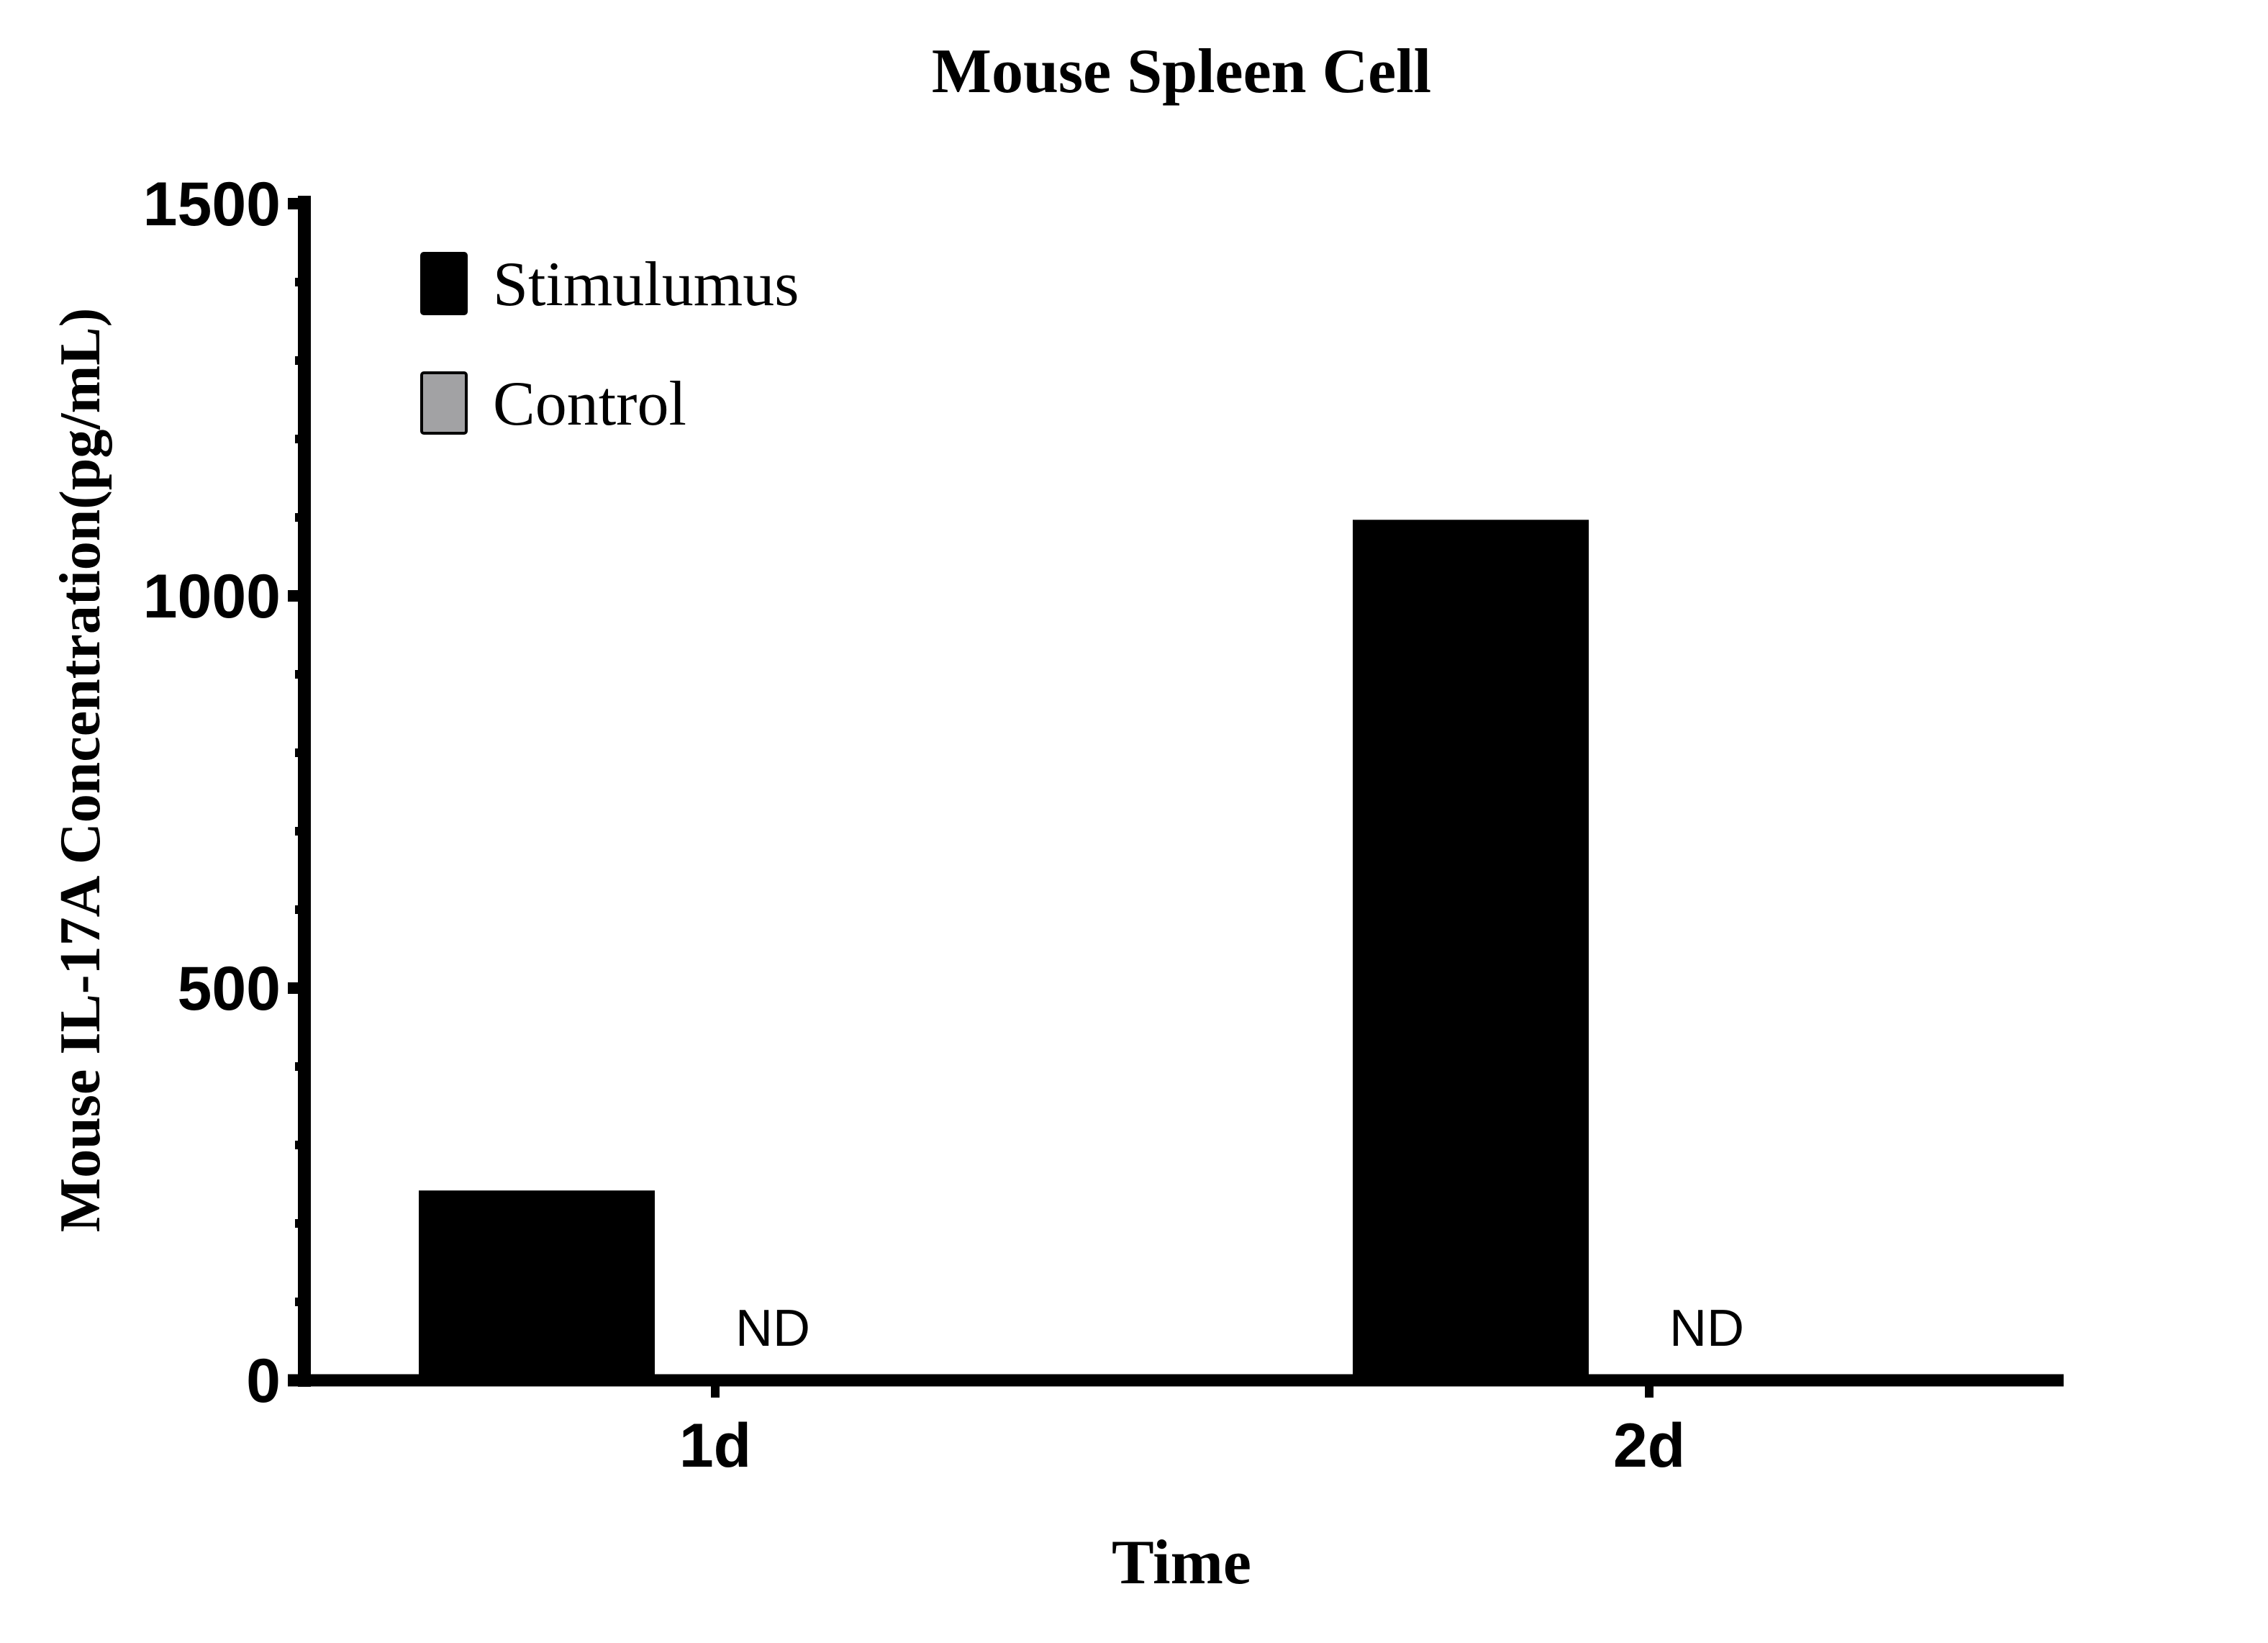  What do you see at coordinates (609, 344) in the screenshot?
I see `legend: Stimulumus Control` at bounding box center [609, 344].